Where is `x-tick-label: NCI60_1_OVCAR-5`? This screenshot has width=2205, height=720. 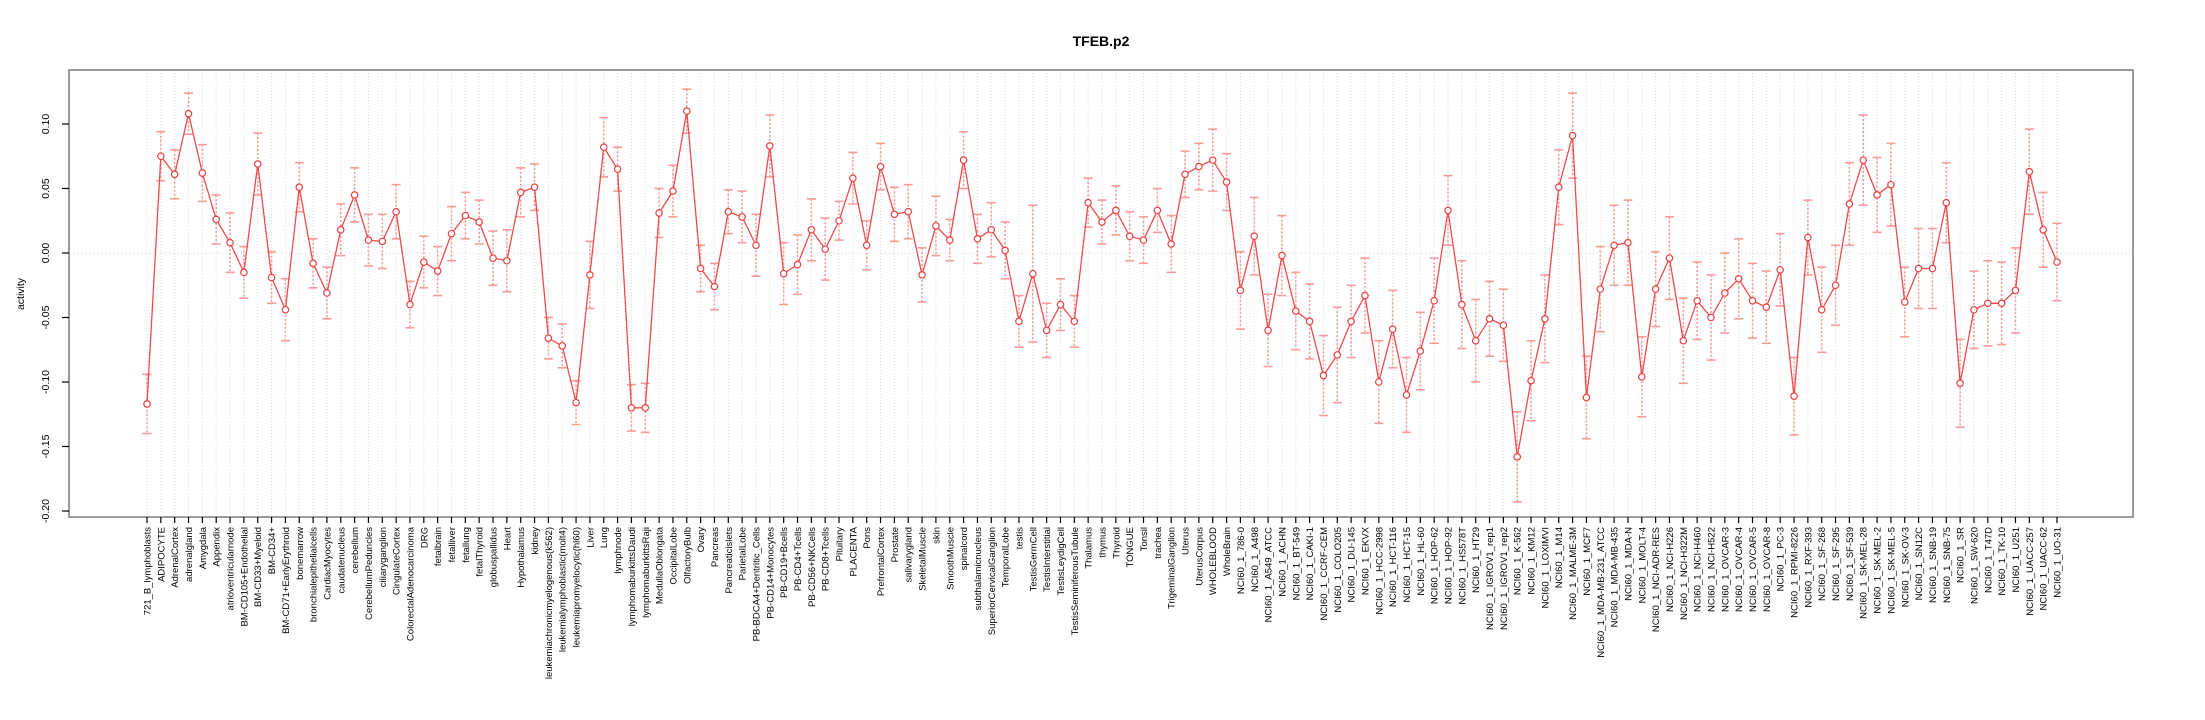
x-tick-label: NCI60_1_OVCAR-5 is located at coordinates (1753, 569).